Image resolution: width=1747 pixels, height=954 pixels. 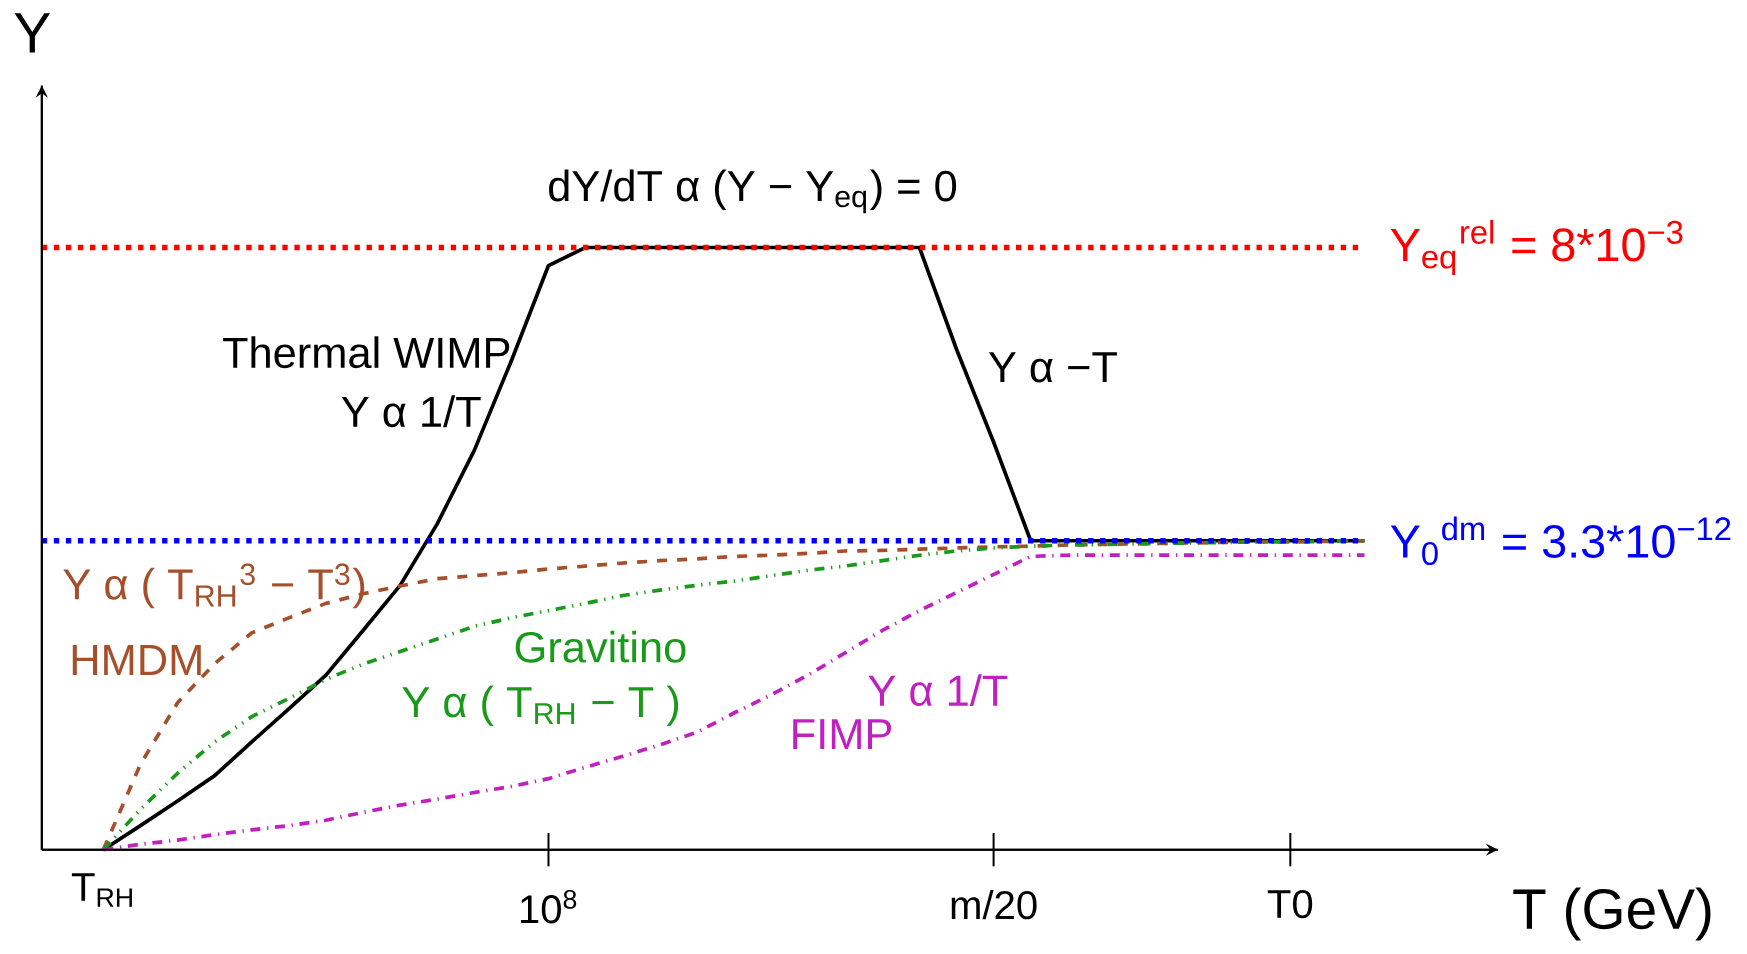 I want to click on series-label: Thermal WIMP, so click(x=366, y=352).